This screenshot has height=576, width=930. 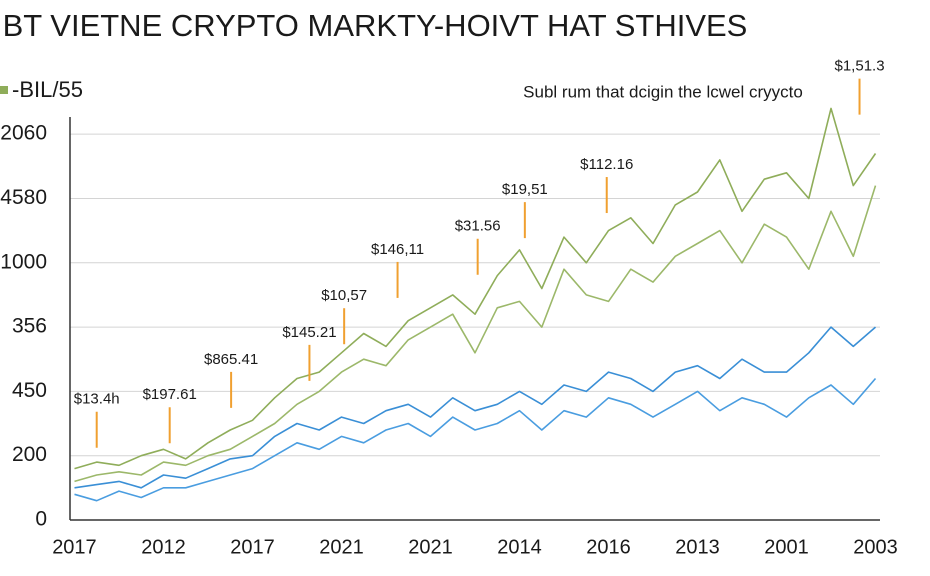 I want to click on legend-swatch, so click(x=4, y=90).